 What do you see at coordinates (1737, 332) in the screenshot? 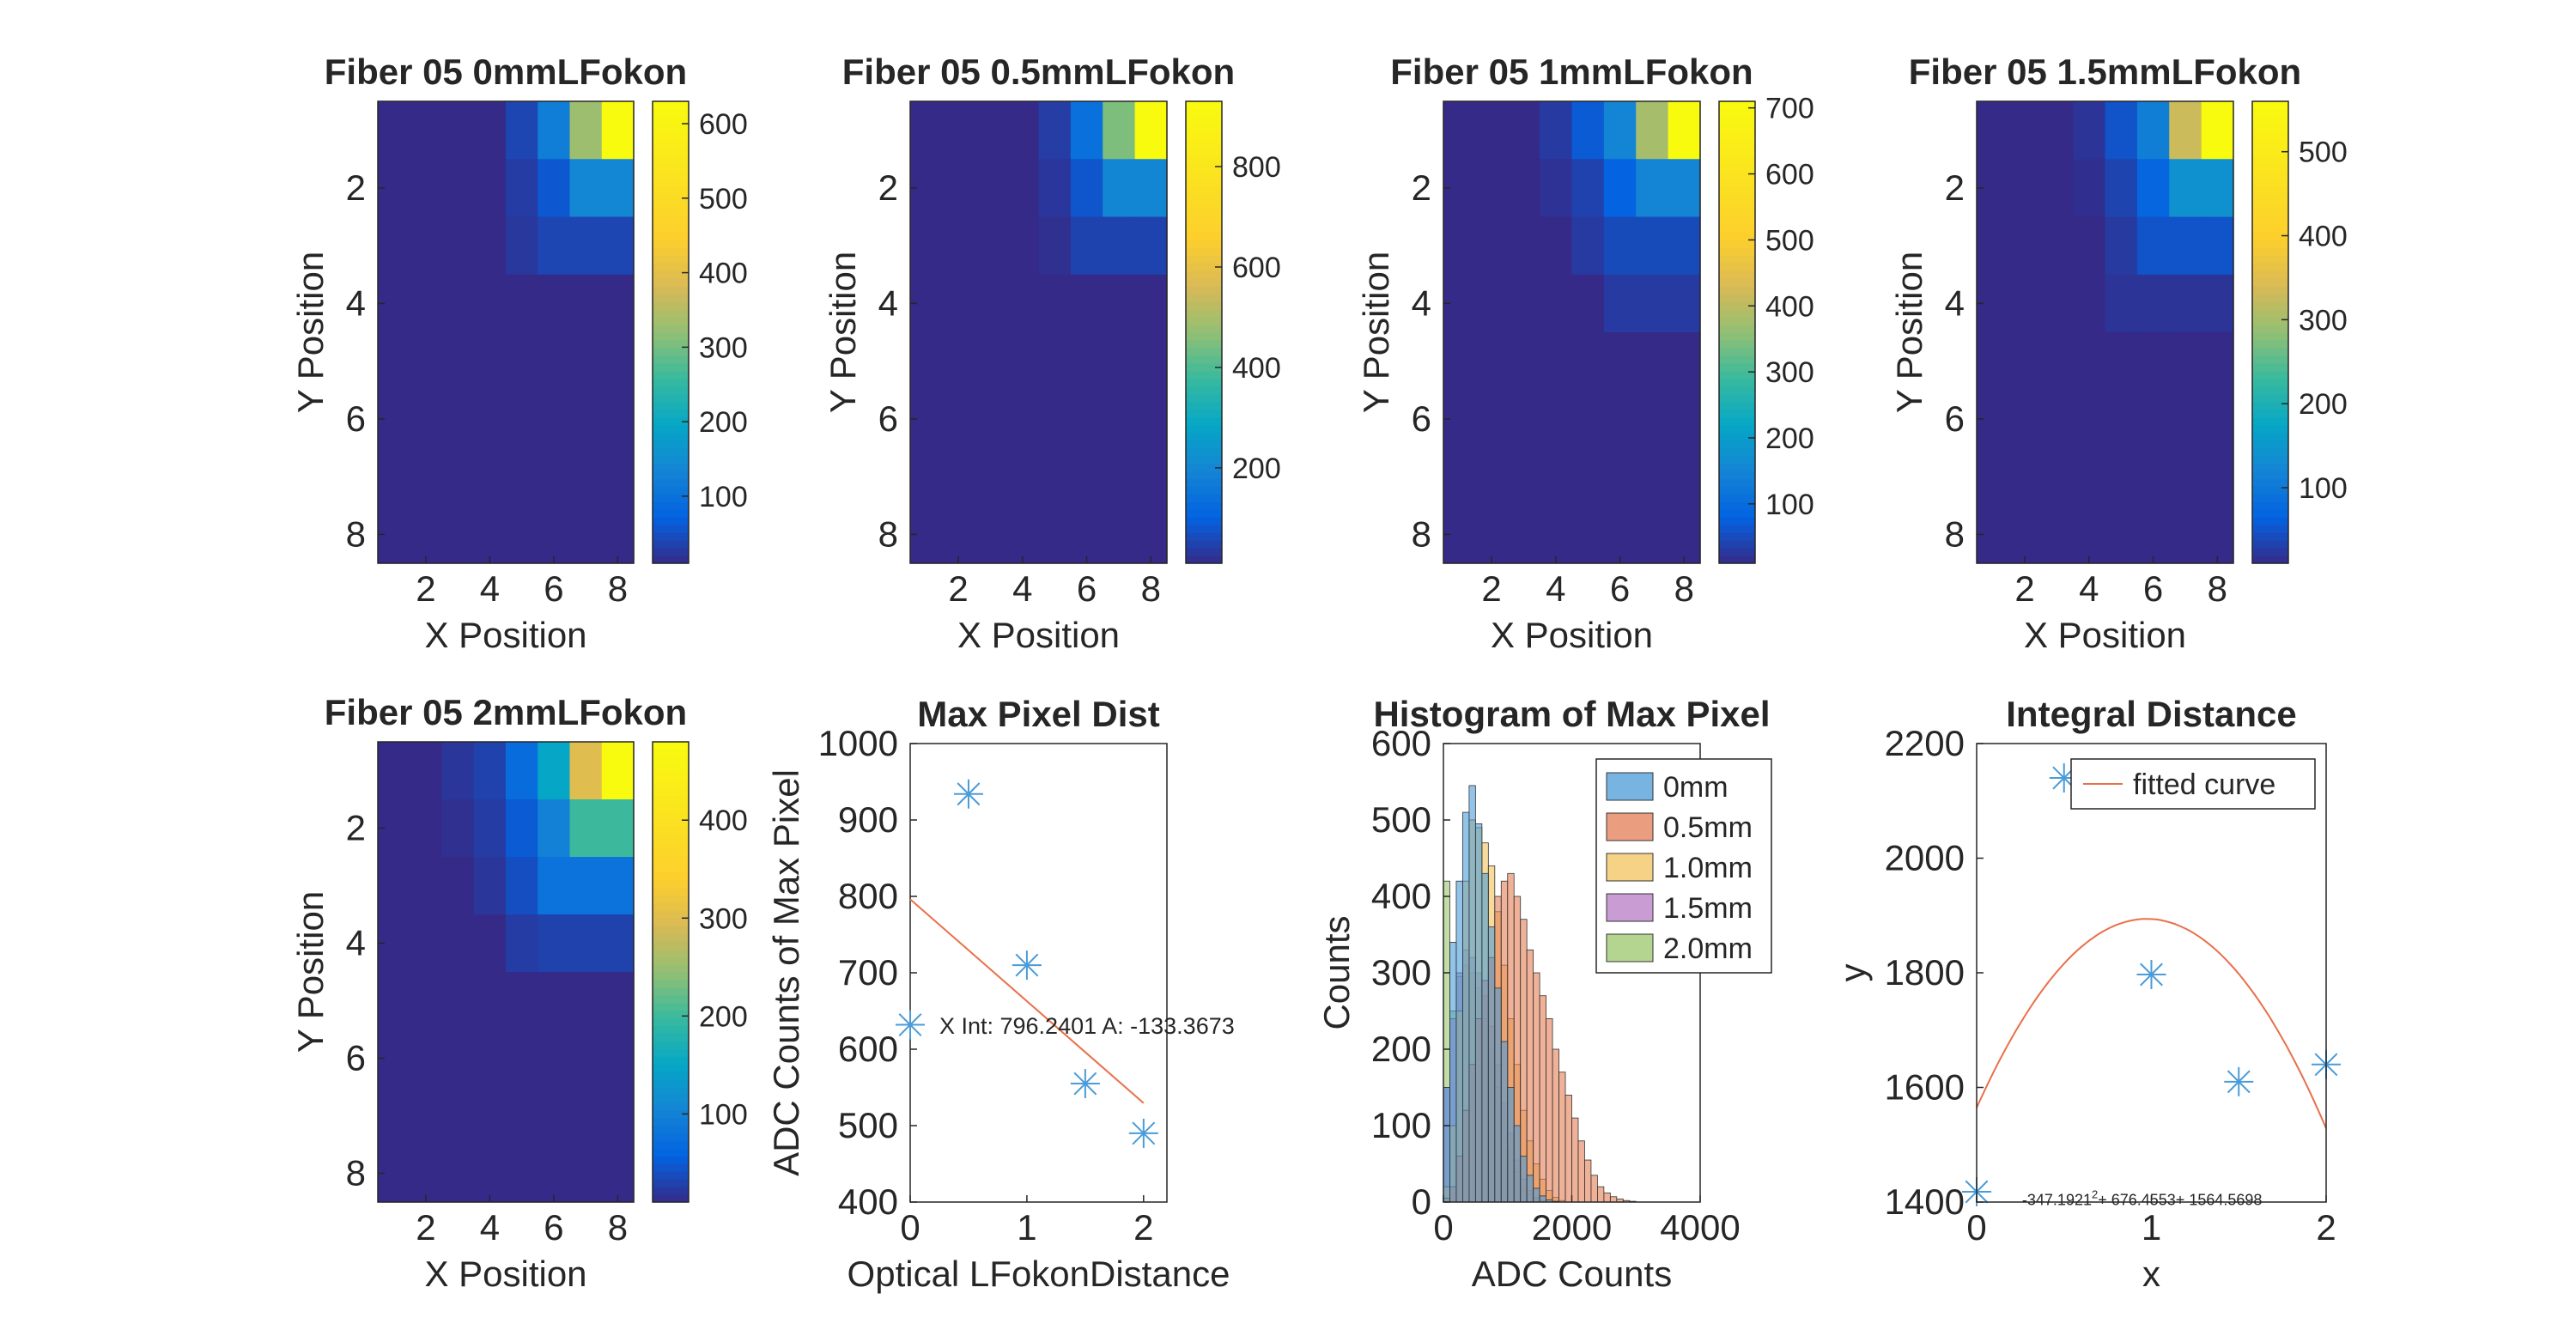
I see `colorbar-frame` at bounding box center [1737, 332].